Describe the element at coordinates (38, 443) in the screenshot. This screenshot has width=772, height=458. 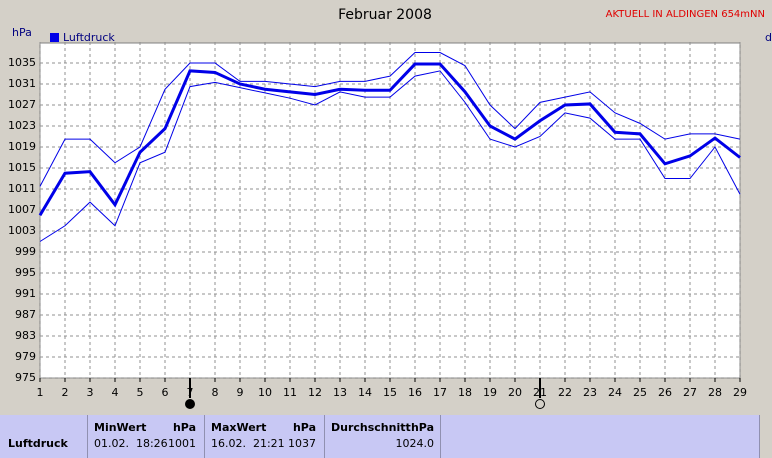
I see `row-label: Luftdruck` at that location.